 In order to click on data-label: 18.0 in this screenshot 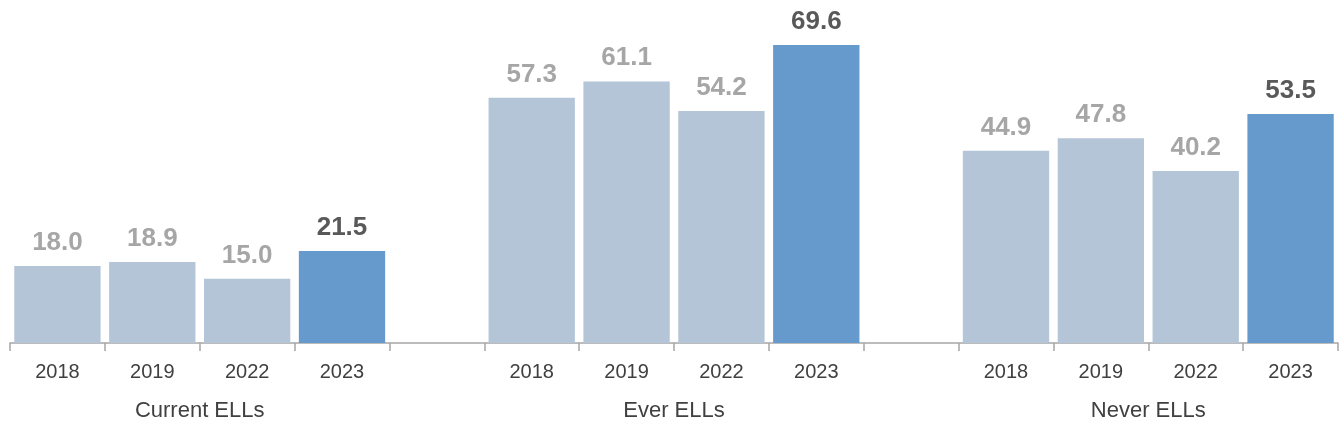, I will do `click(57, 240)`.